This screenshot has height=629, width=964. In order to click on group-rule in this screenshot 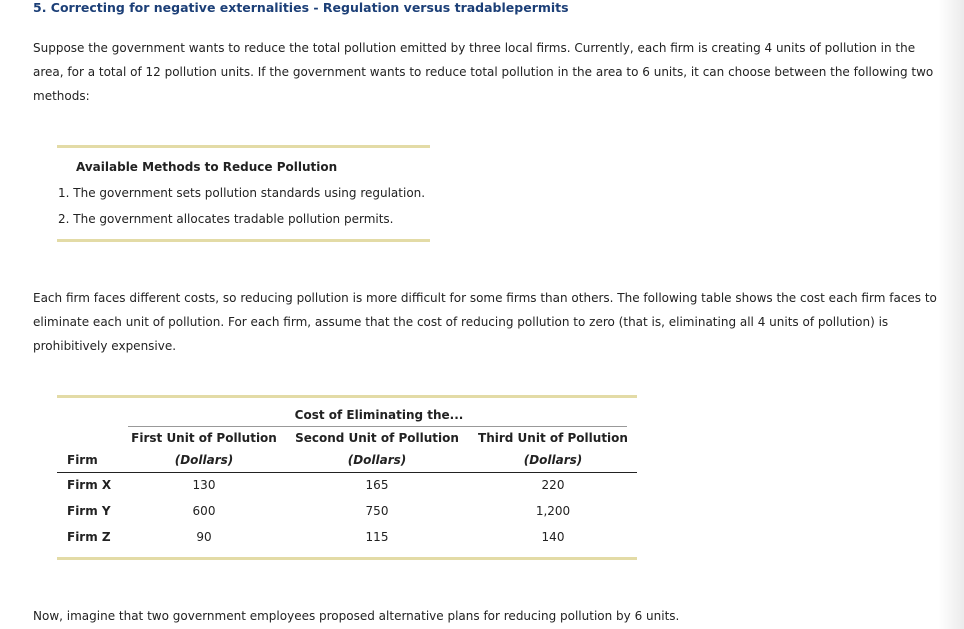, I will do `click(377, 426)`.